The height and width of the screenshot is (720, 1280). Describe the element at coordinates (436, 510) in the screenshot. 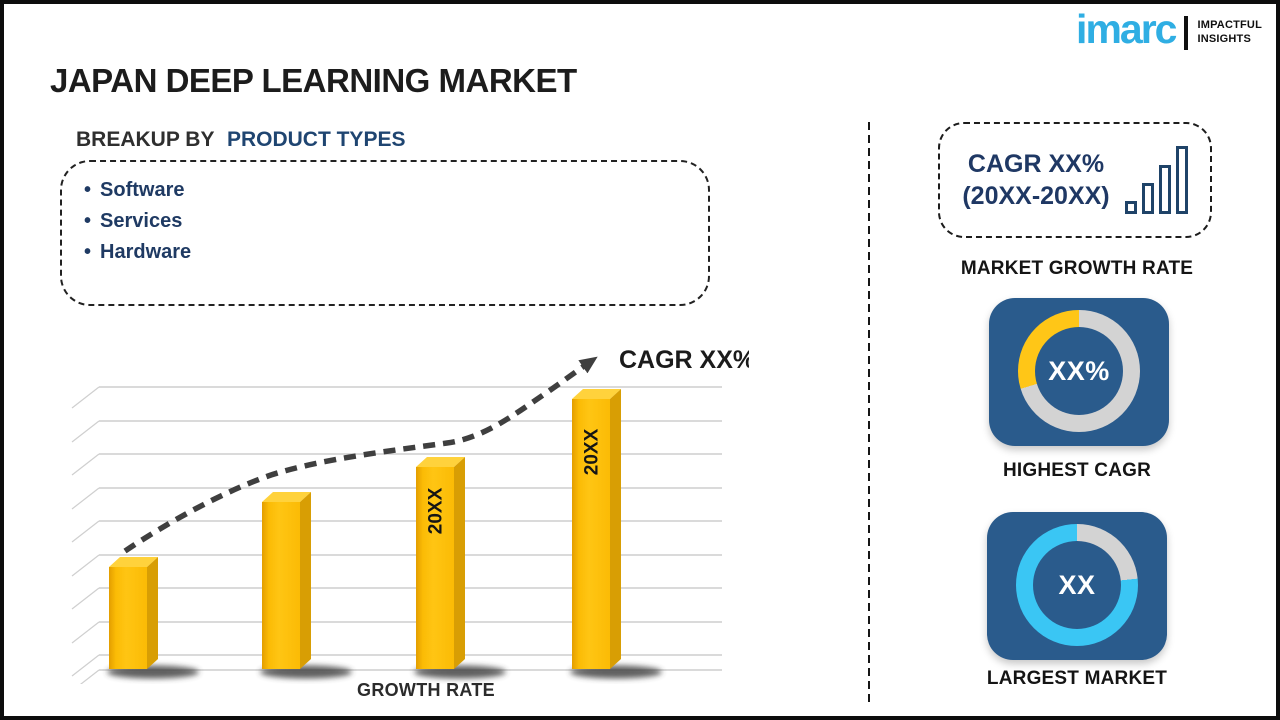

I see `bar-3-label: 20XX` at that location.